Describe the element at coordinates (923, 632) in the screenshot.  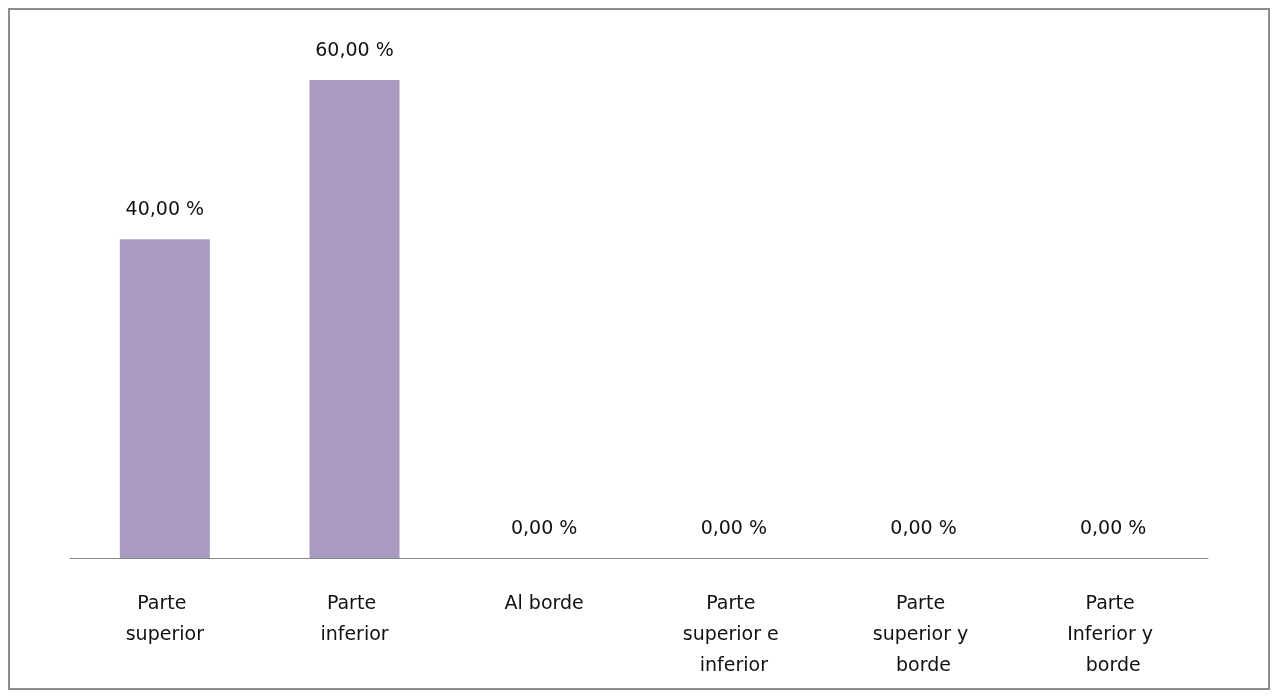
I see `x-tick-label: Parte superior y borde` at that location.